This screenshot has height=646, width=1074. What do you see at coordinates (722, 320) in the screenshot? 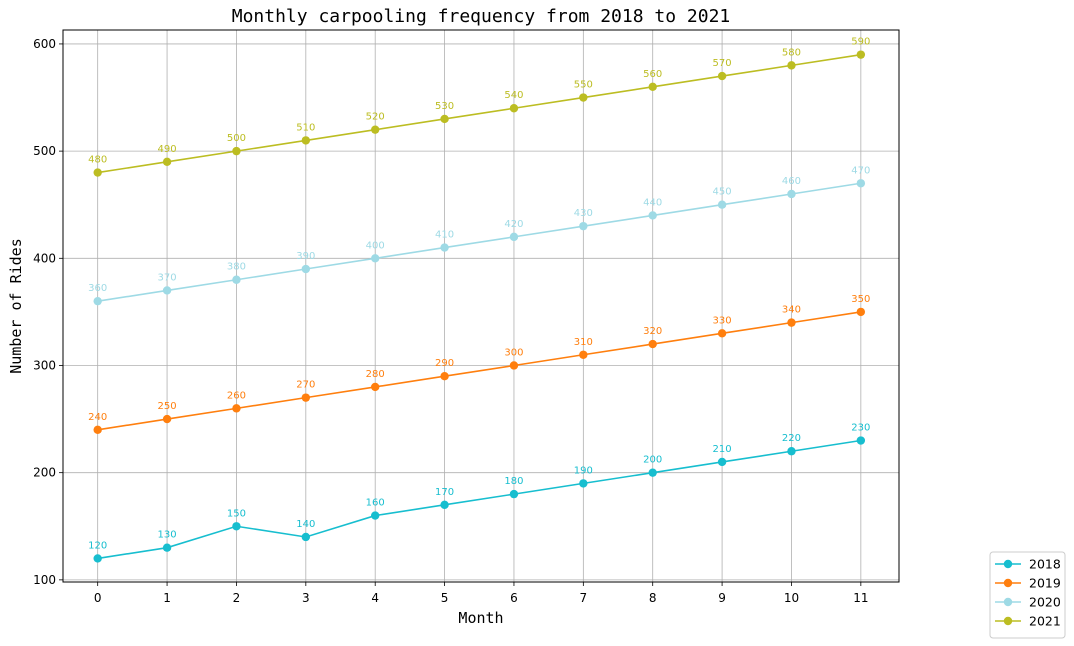
I see `data-label: 330` at bounding box center [722, 320].